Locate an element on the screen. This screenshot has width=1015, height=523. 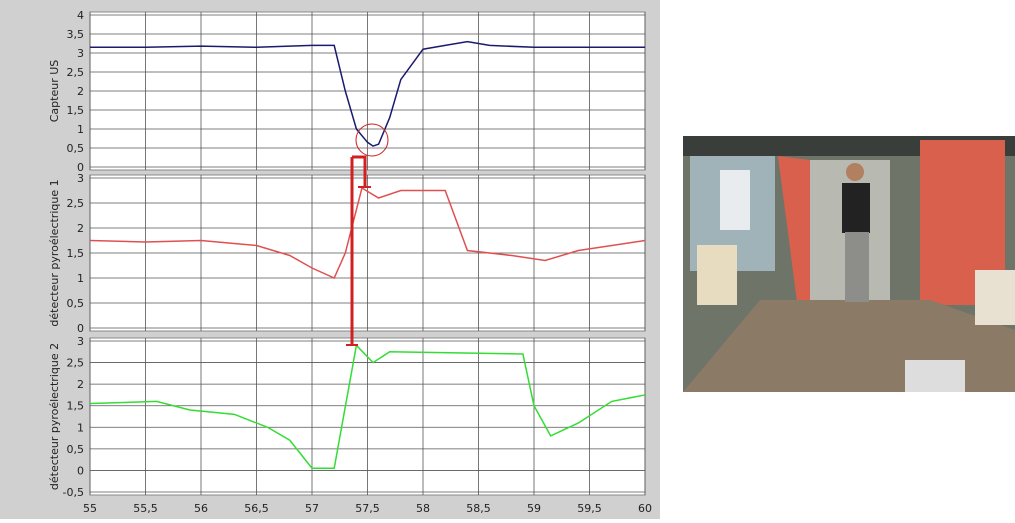
y-axis-label: détecteur pyroélectrique 2 is located at coordinates (54, 416).